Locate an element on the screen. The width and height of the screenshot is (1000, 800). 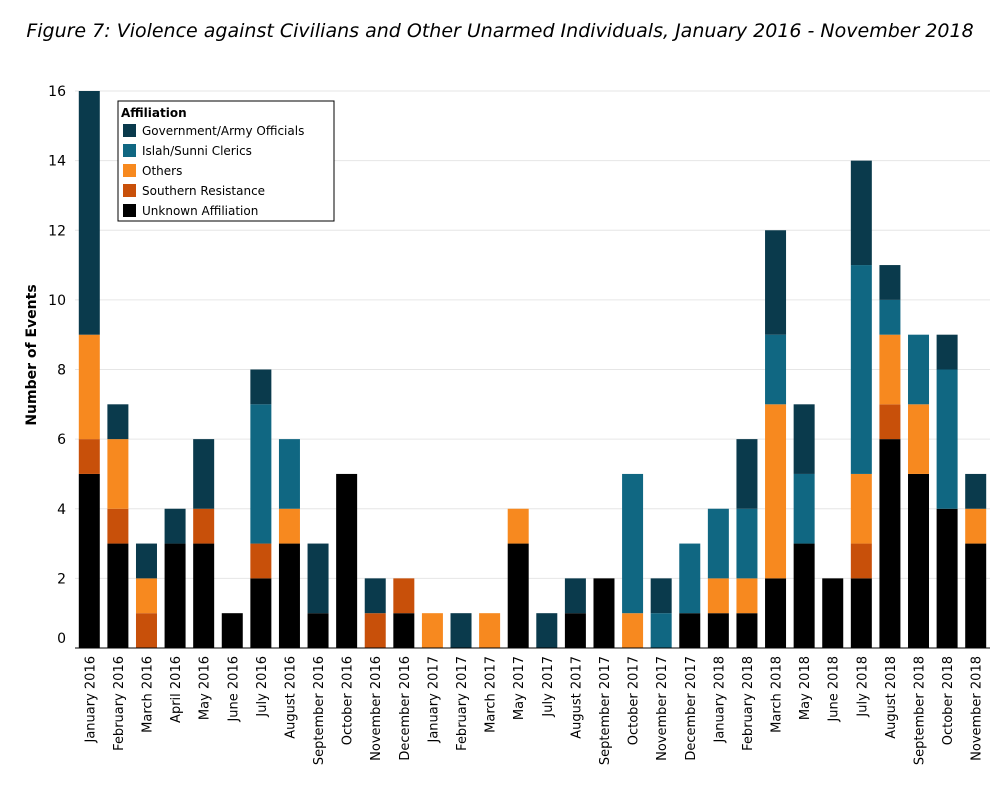
x-tick-label: July 2016 is located at coordinates (262, 687).